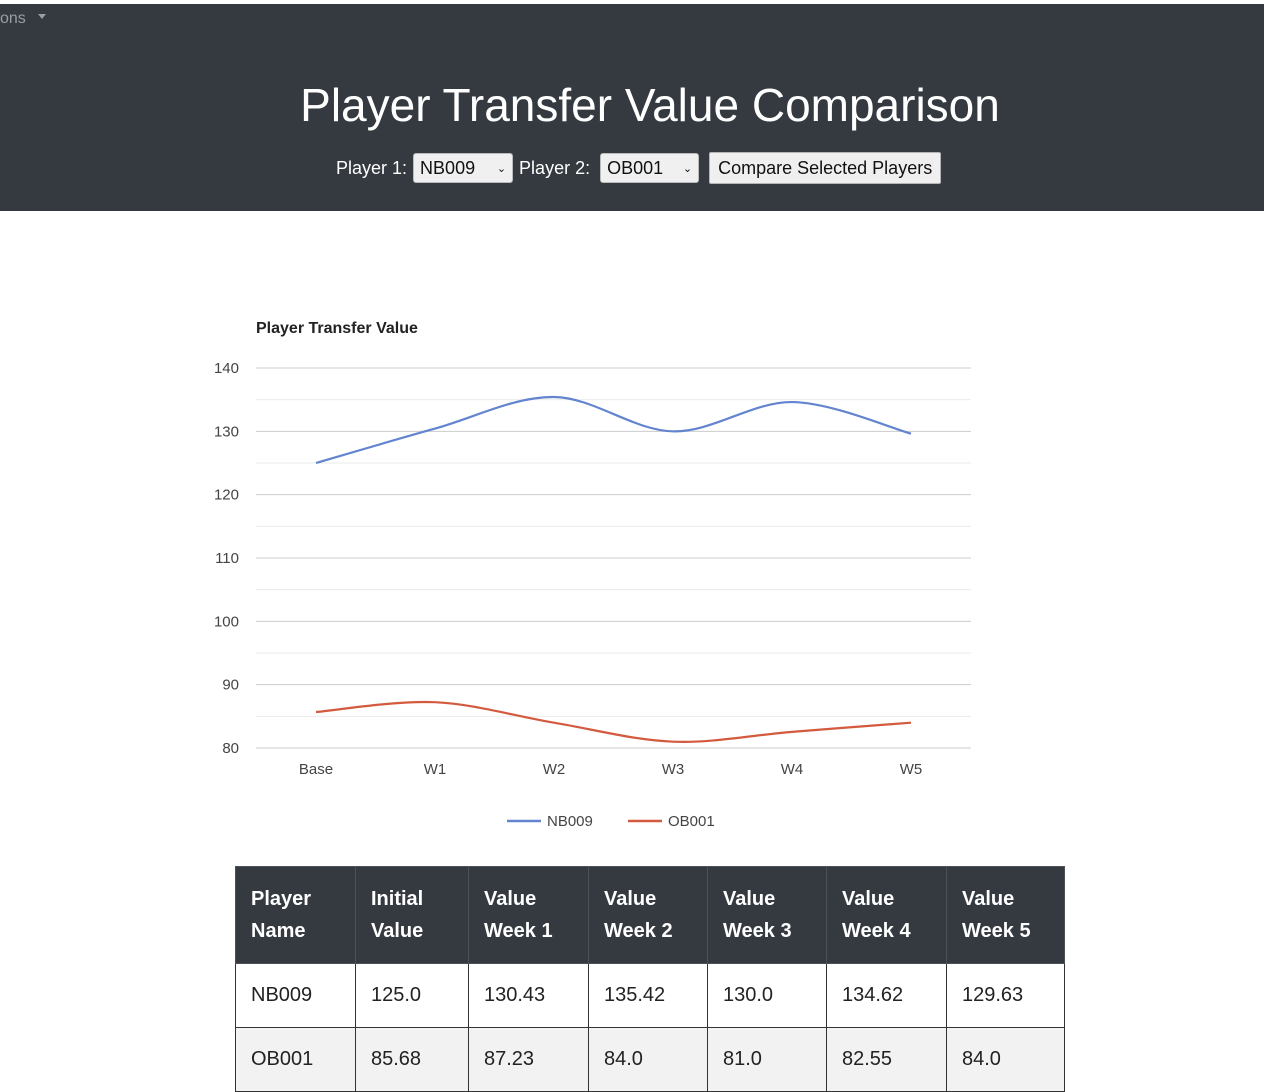 This screenshot has width=1268, height=1092. I want to click on player2-label: Player 2:, so click(555, 167).